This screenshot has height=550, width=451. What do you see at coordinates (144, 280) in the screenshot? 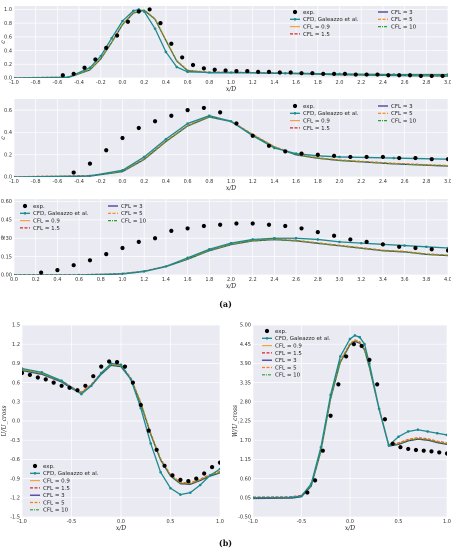
I see `p3-xtick-label: 1.2` at bounding box center [144, 280].